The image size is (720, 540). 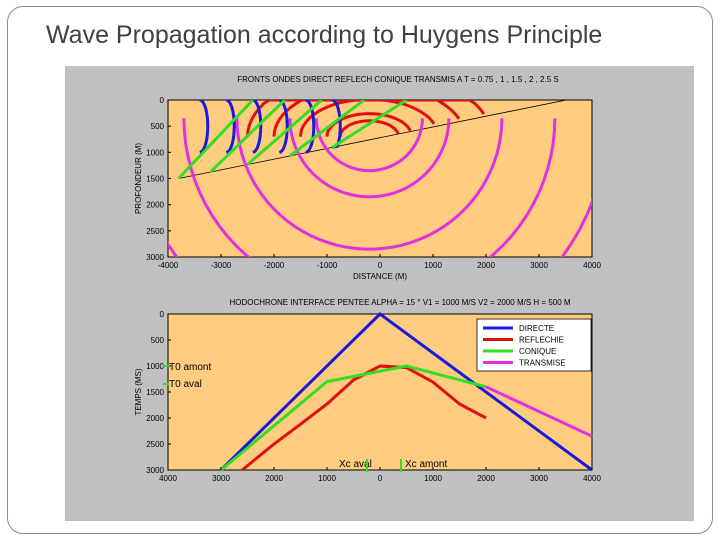 I want to click on x-tick-label: -2000, so click(x=274, y=265).